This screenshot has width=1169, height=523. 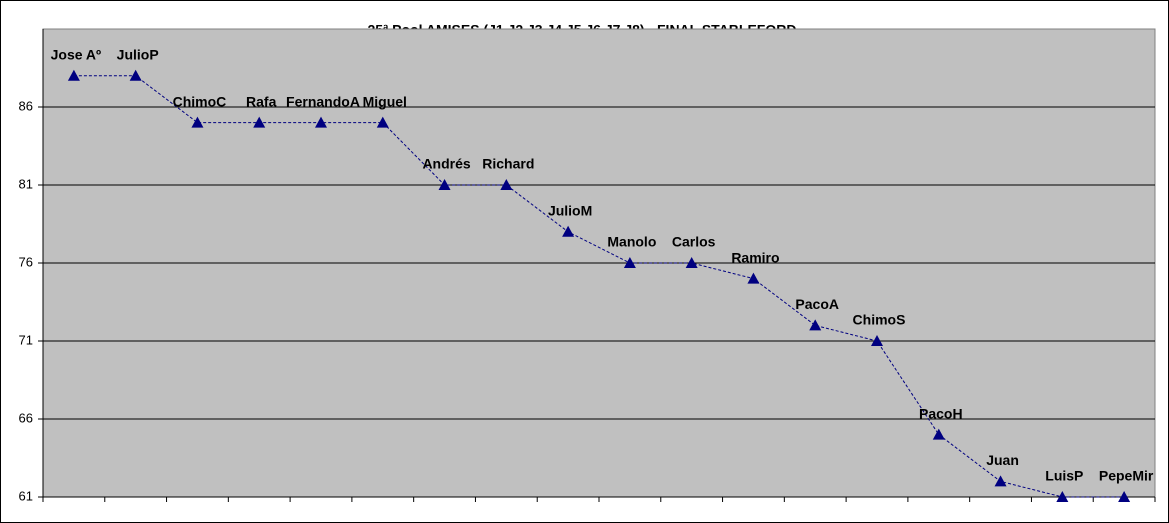 I want to click on point-label: Andrés, so click(x=446, y=164).